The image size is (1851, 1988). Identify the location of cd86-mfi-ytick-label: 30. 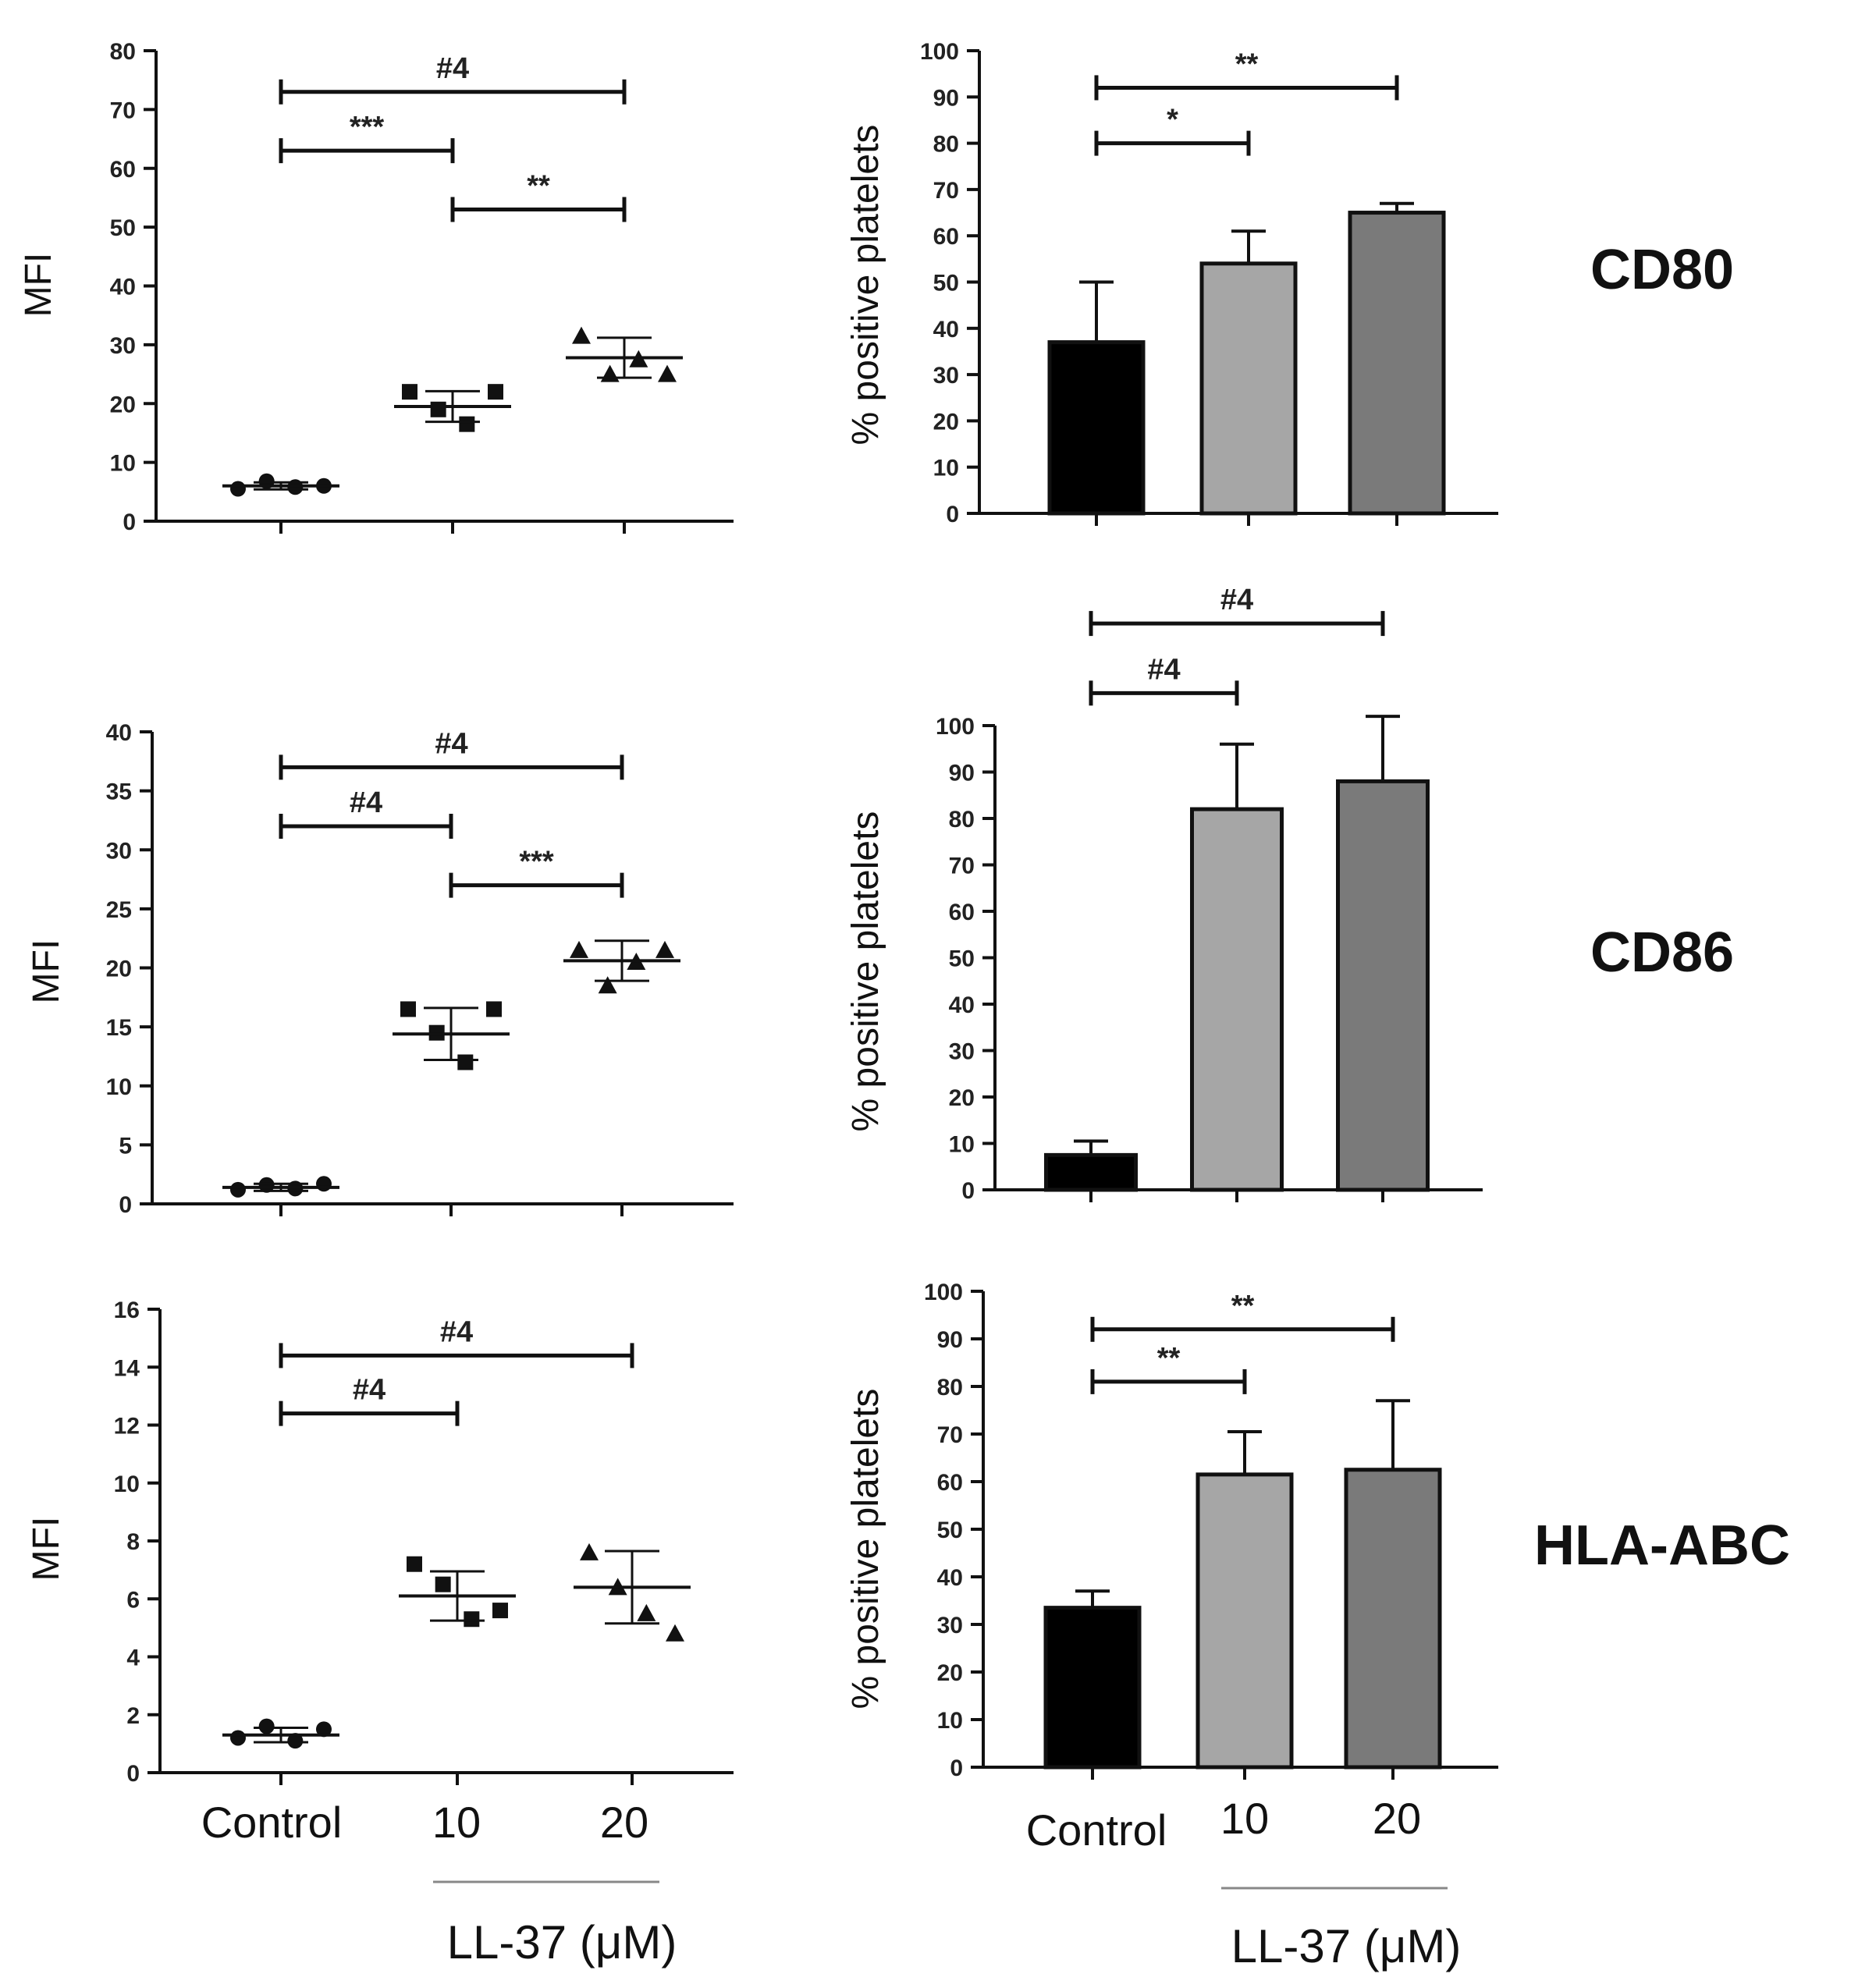
(119, 851).